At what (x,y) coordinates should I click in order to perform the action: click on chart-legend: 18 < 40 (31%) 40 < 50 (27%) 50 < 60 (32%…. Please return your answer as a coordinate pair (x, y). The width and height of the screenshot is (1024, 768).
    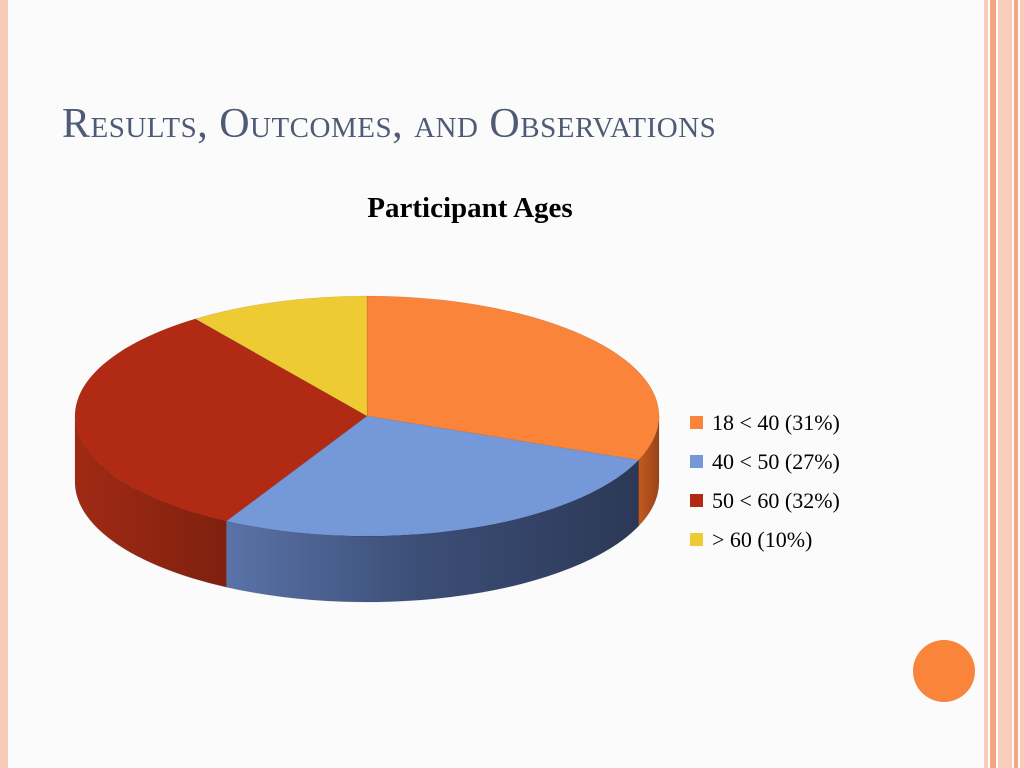
    Looking at the image, I should click on (765, 481).